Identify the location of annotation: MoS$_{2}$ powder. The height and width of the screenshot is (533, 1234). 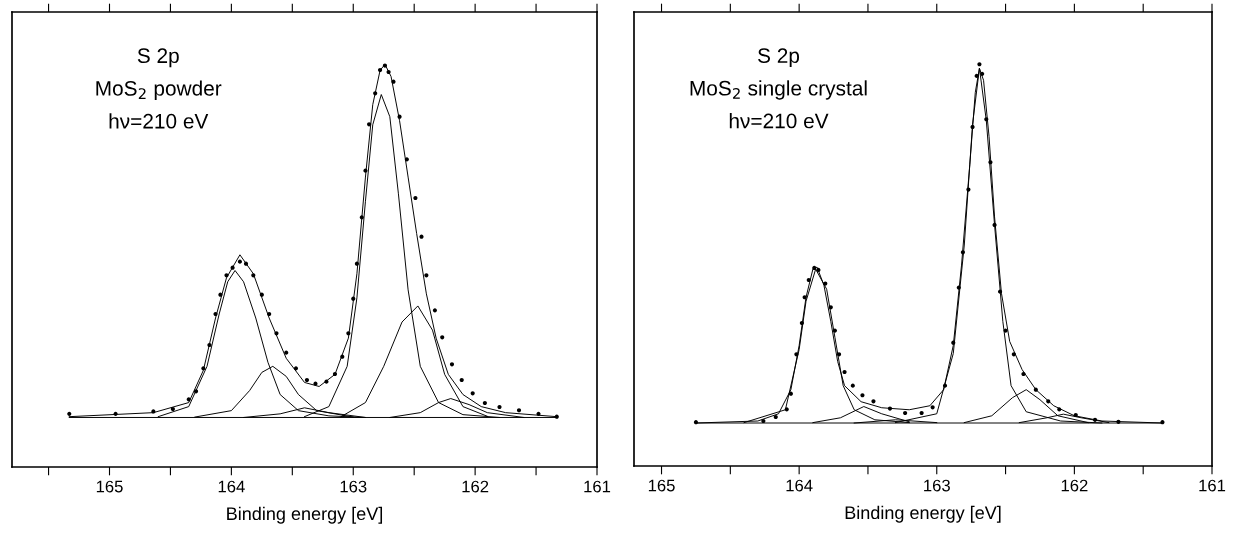
(159, 90).